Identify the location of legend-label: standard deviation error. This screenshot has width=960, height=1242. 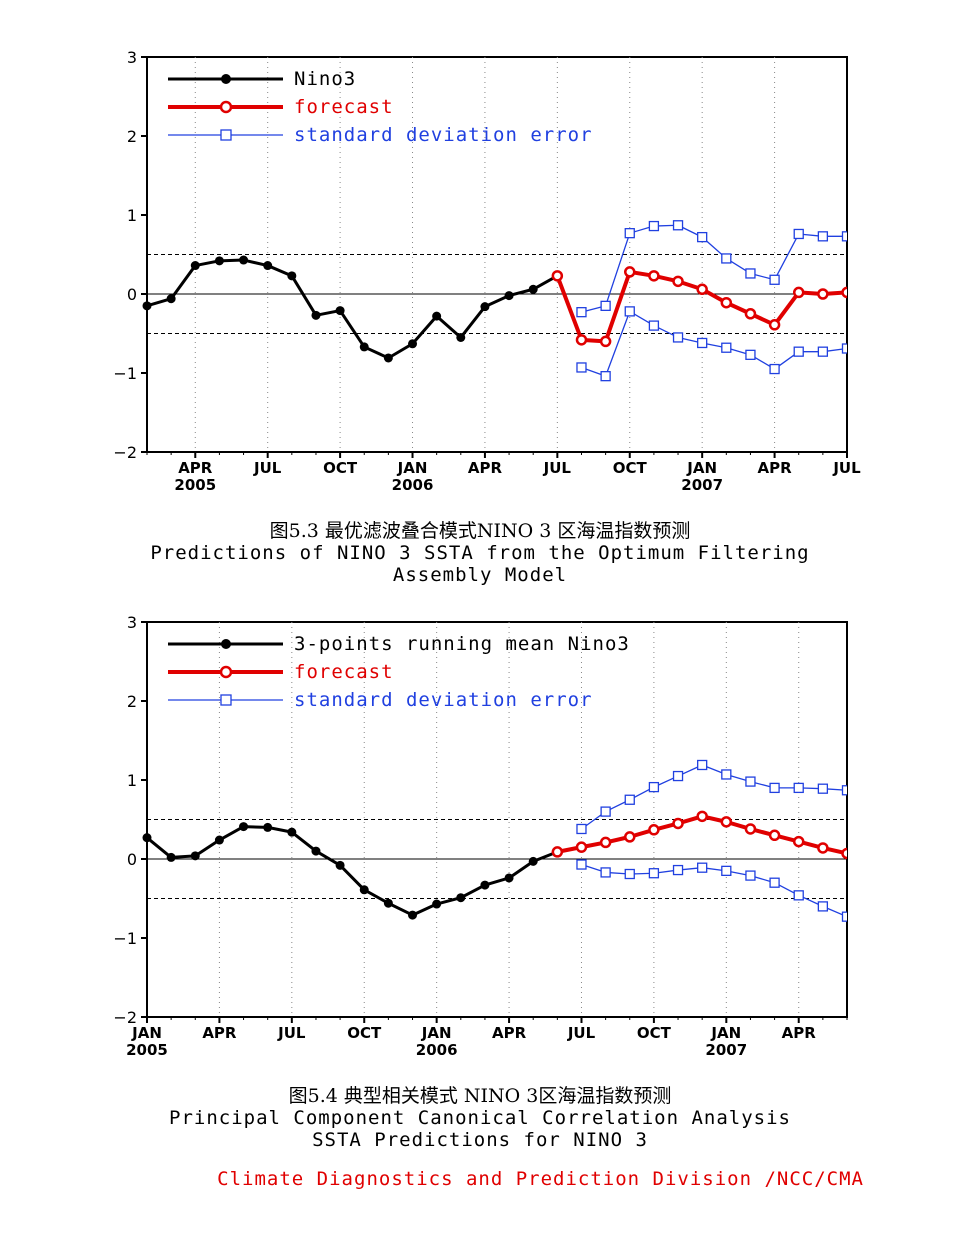
(443, 700).